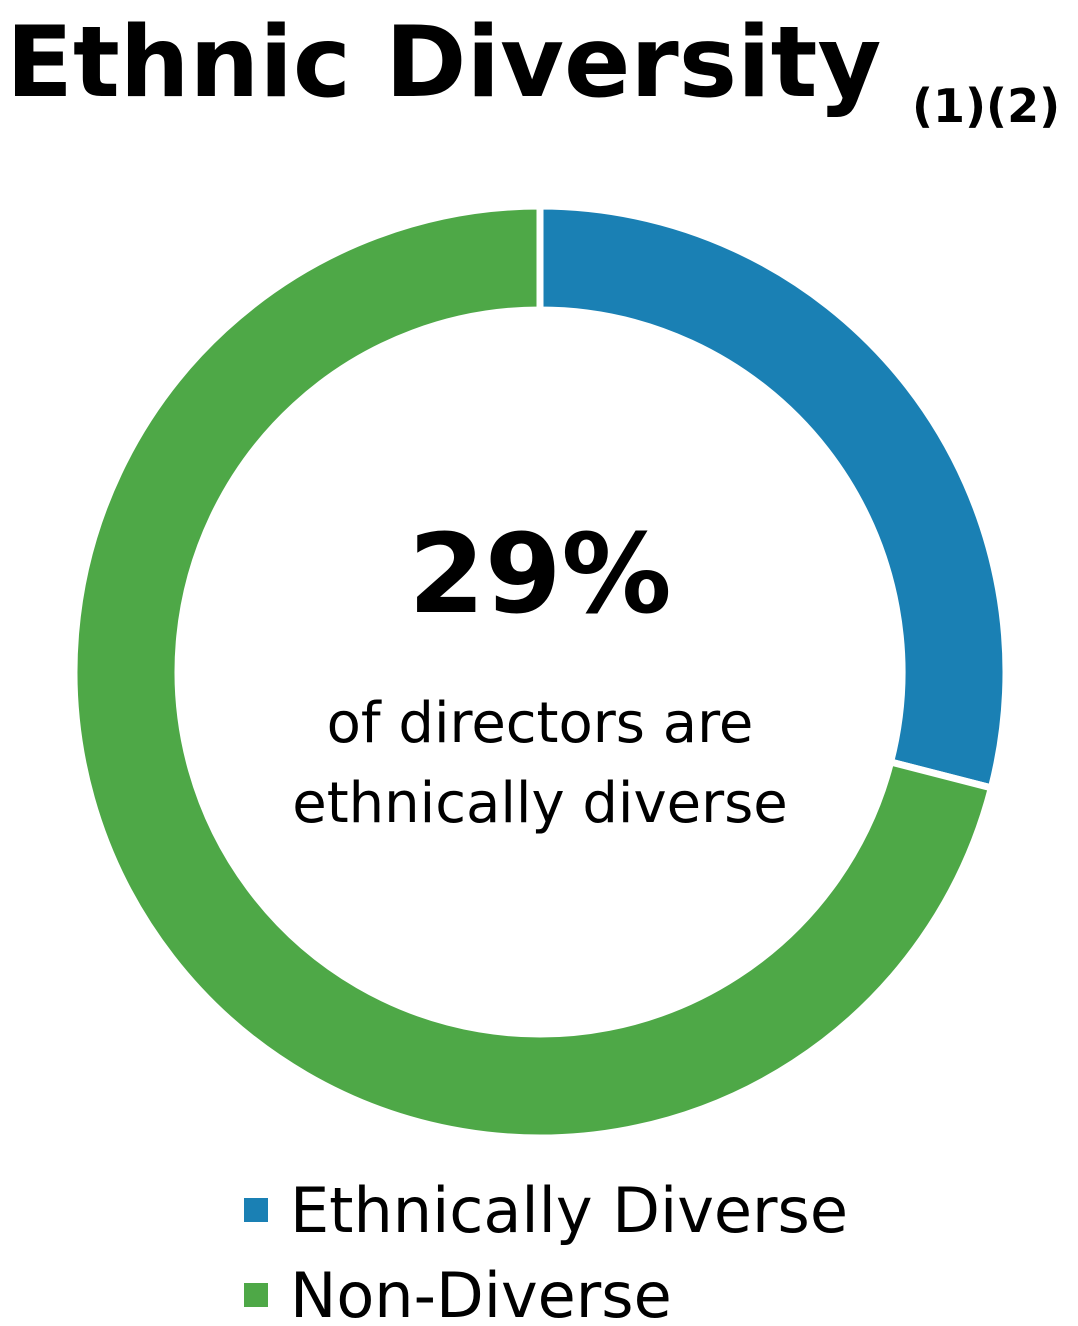  I want to click on center-text: ethnically diverse, so click(539, 803).